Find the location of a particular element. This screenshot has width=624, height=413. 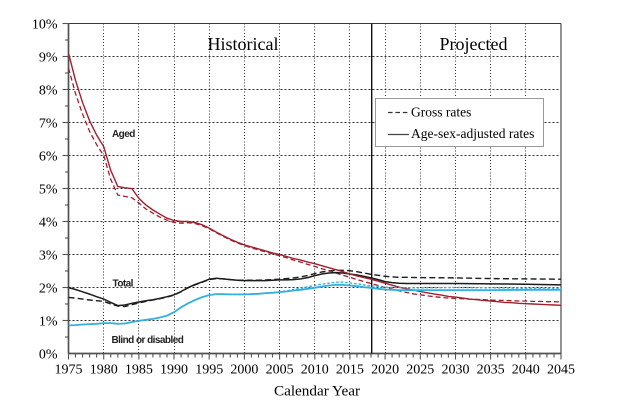

svg-text: 2005 is located at coordinates (280, 370).